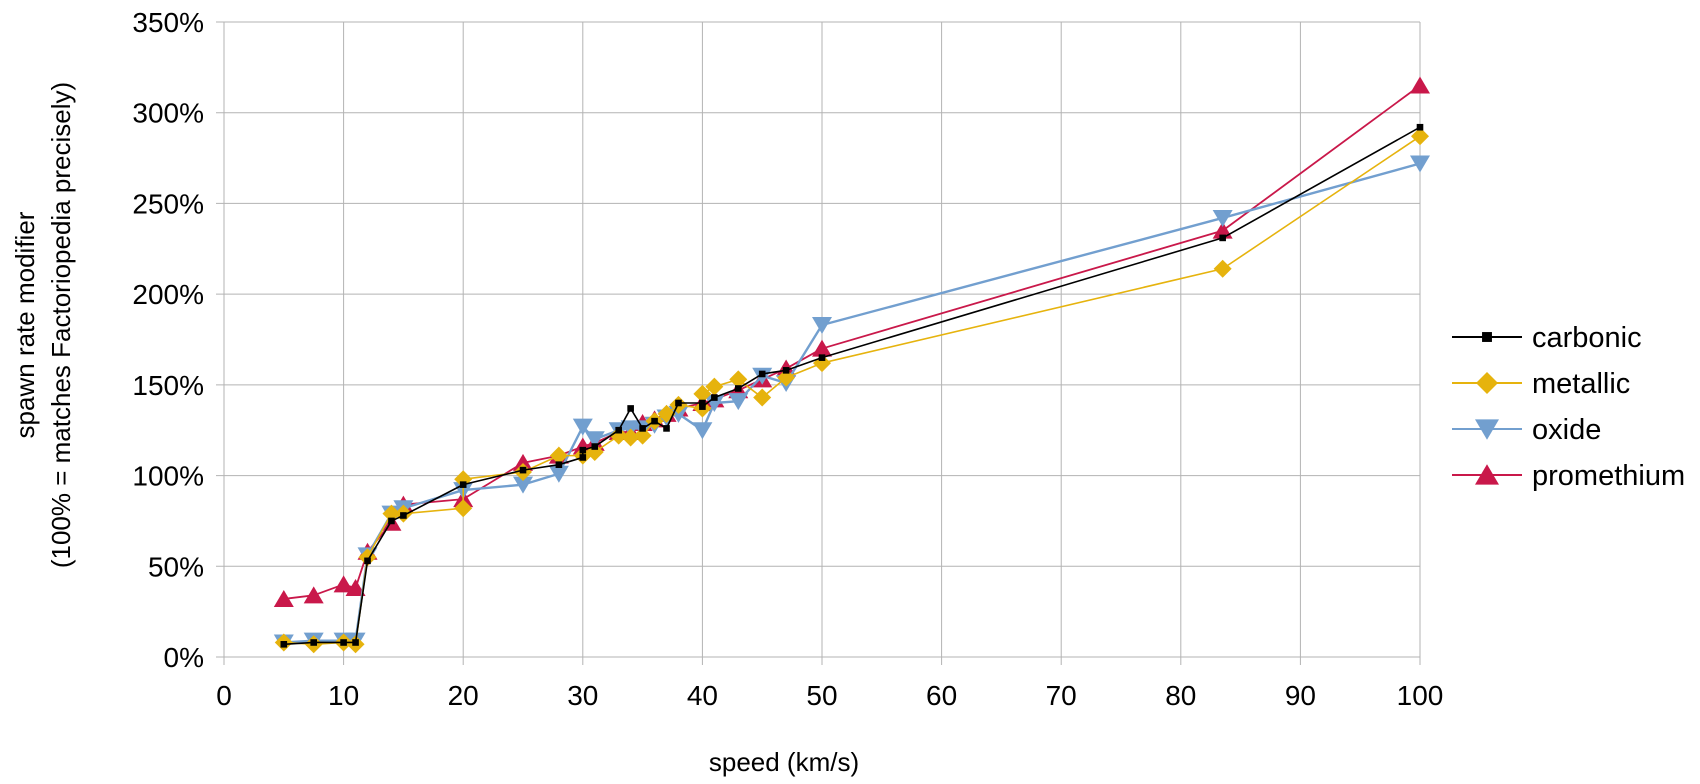  Describe the element at coordinates (1487, 429) in the screenshot. I see `legend-marker-oxide` at that location.